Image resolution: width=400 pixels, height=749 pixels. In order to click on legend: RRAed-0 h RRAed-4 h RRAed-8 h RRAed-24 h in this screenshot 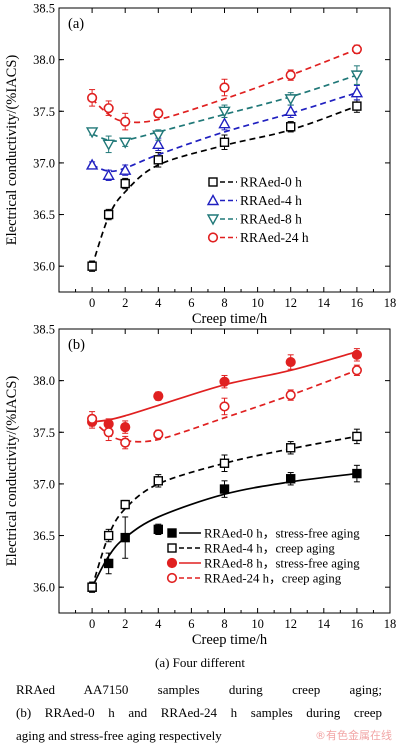, I will do `click(257, 210)`.